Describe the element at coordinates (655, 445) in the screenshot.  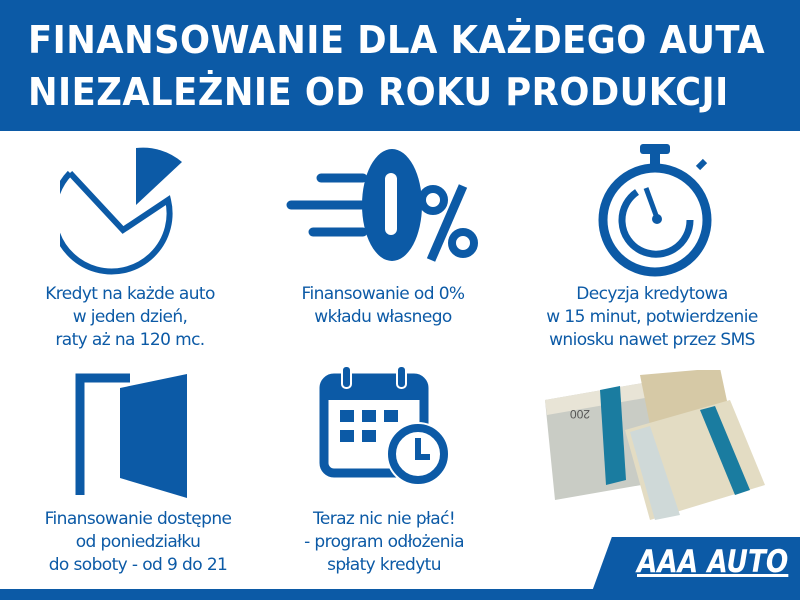
I see `banknote-stack-image: 200` at that location.